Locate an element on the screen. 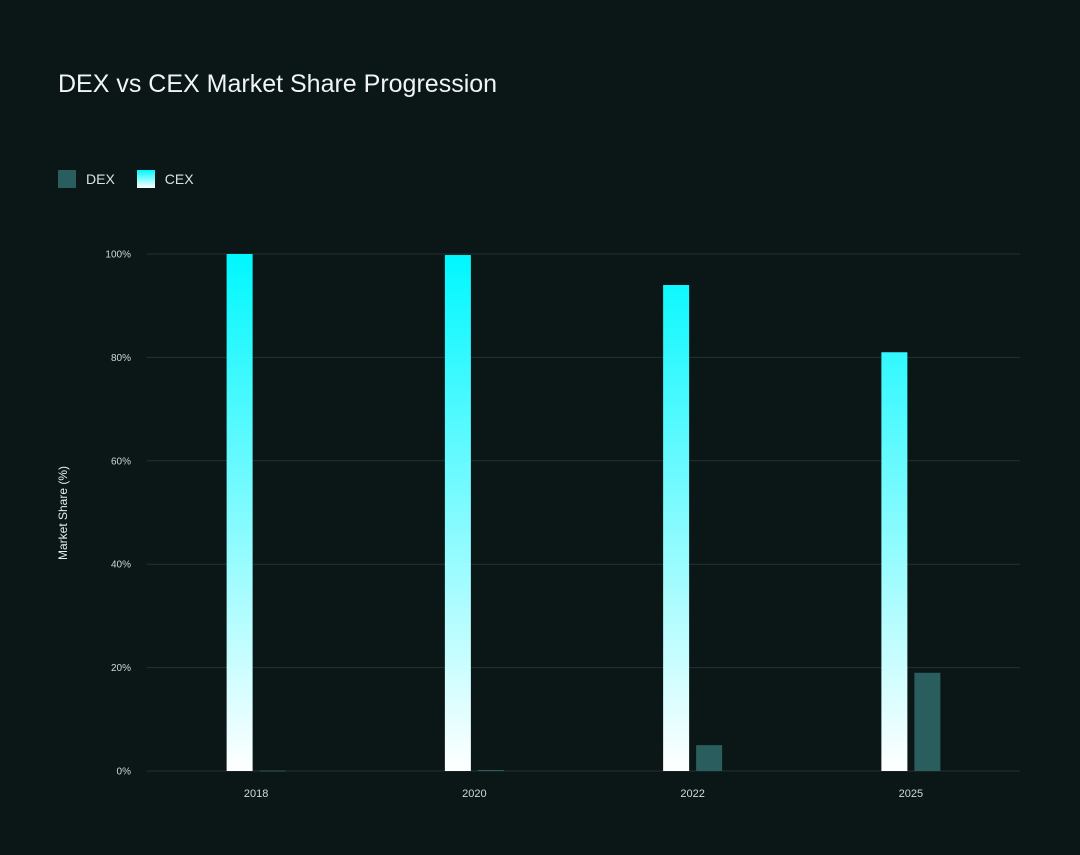 This screenshot has width=1080, height=855. y-tick-label: 60% is located at coordinates (121, 461).